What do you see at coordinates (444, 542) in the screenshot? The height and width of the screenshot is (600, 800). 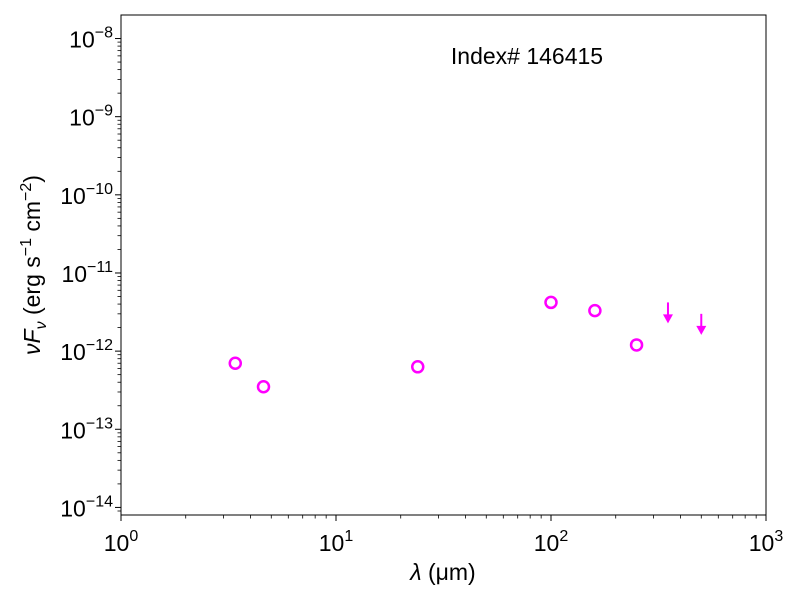 I see `x-tick-labels: 10⁰ 10¹ 10² 10³` at bounding box center [444, 542].